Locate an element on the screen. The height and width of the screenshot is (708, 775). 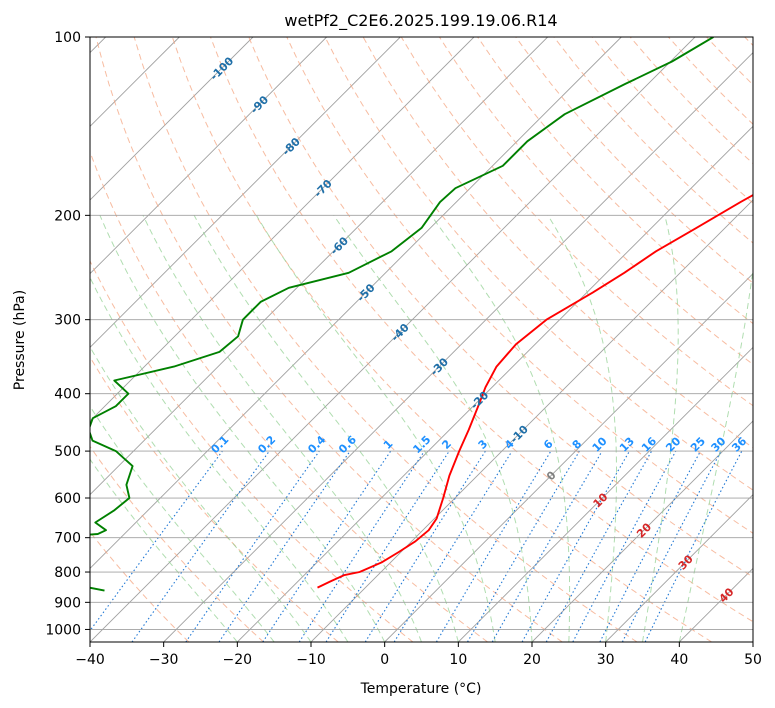
x-tick-label: −40 is located at coordinates (90, 660).